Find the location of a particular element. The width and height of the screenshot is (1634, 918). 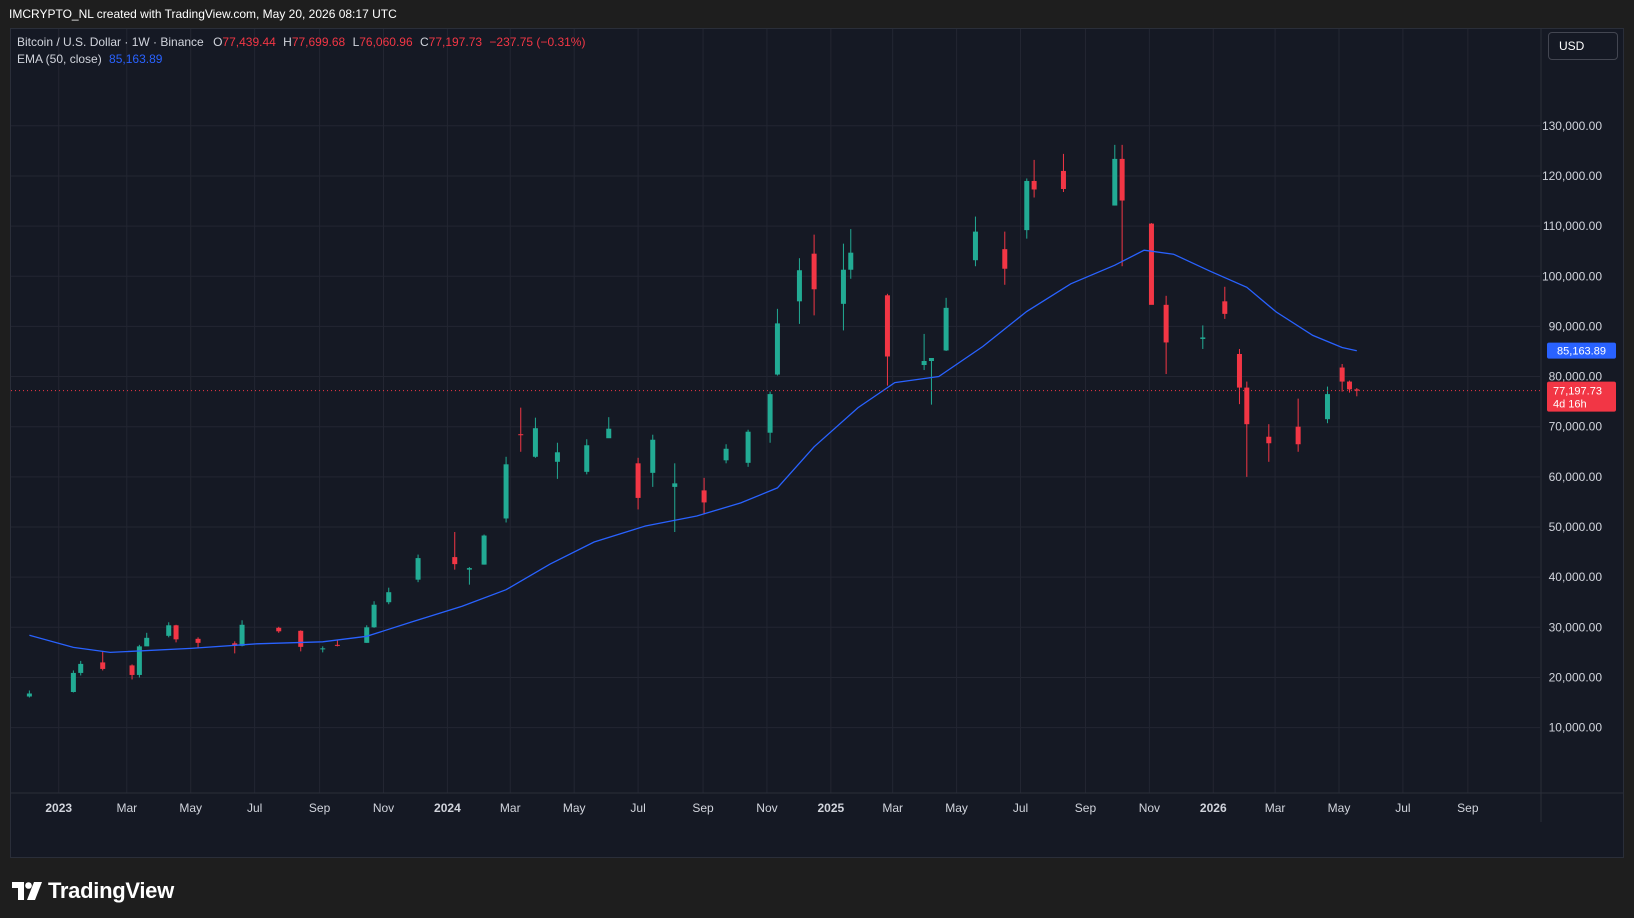

close-key: C is located at coordinates (424, 42).